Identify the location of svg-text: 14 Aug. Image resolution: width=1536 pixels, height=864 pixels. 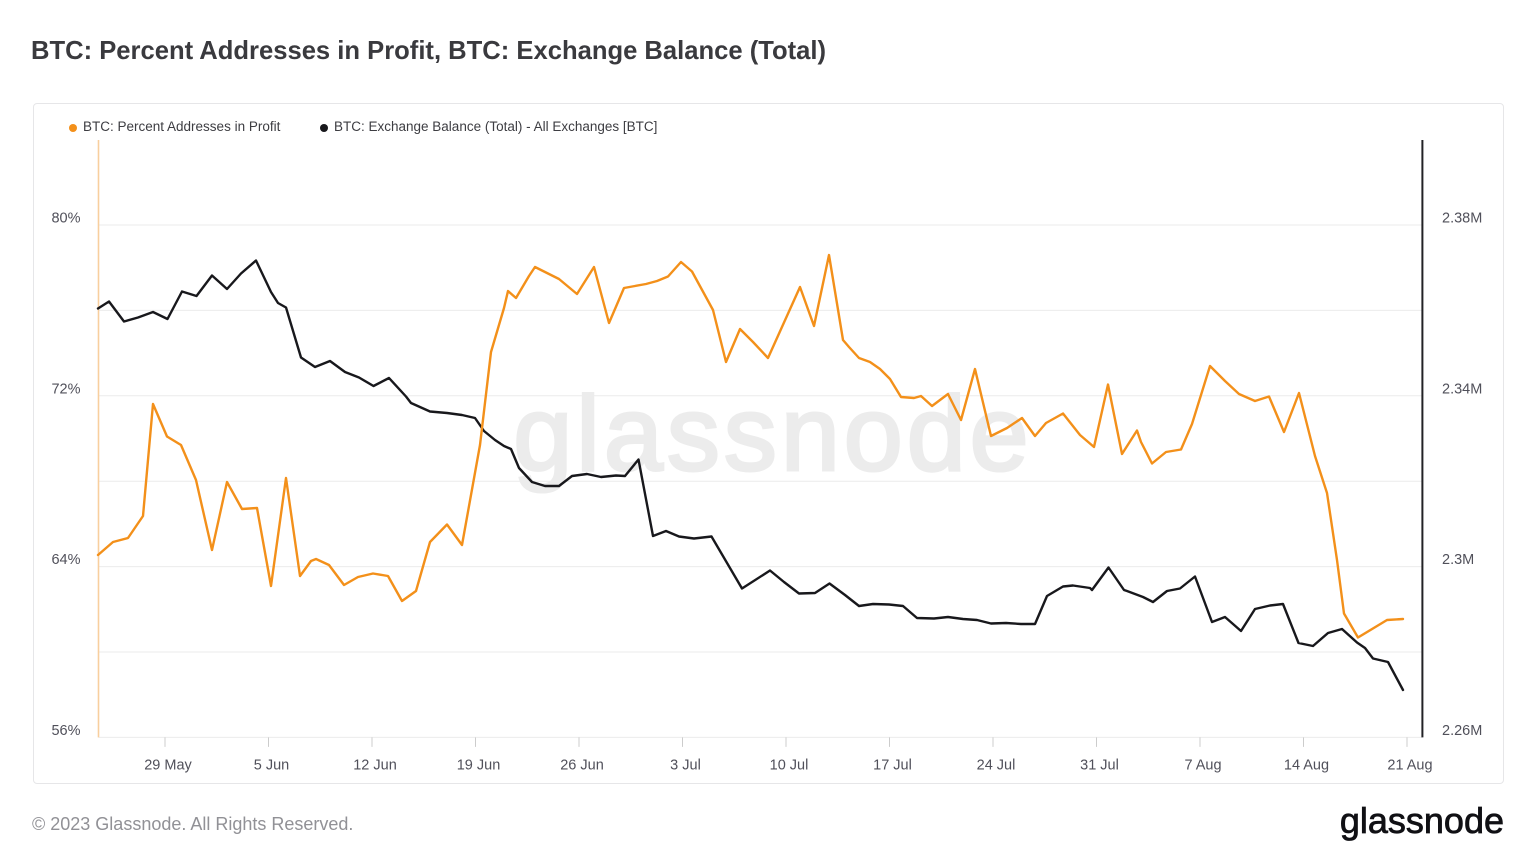
(1306, 766).